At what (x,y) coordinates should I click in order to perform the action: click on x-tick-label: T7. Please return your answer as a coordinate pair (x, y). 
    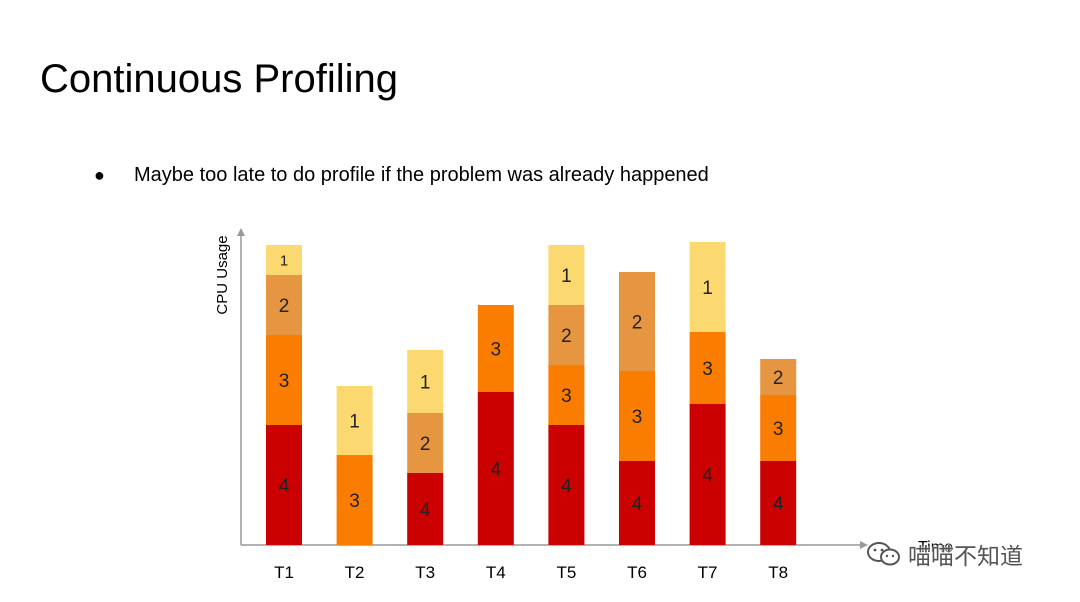
    Looking at the image, I should click on (708, 572).